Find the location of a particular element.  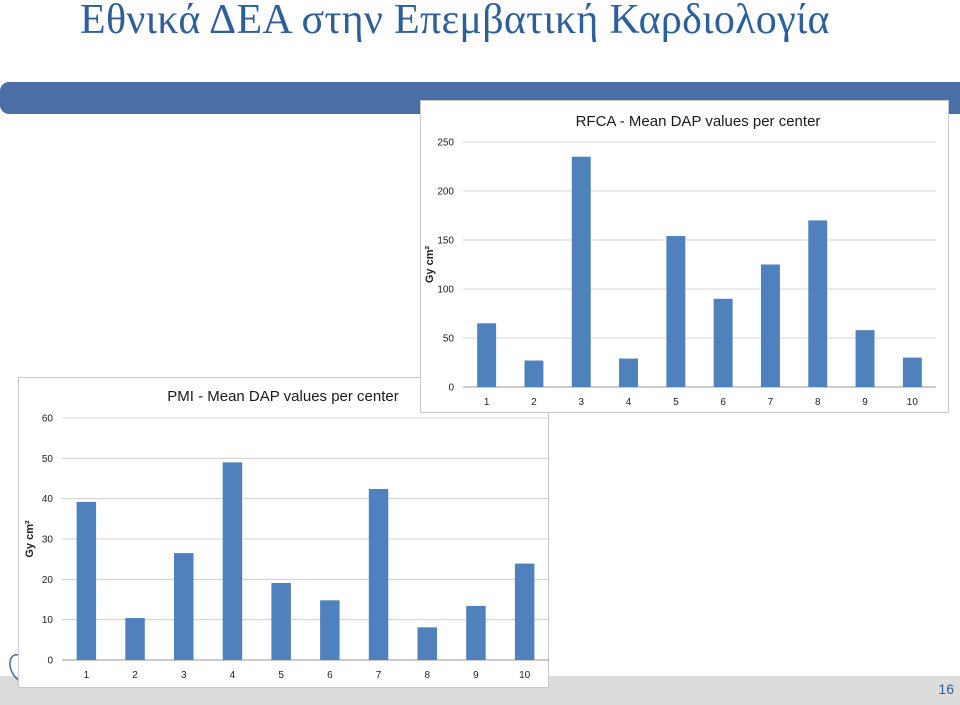

pmi-y-tick-label: 60 is located at coordinates (48, 419).